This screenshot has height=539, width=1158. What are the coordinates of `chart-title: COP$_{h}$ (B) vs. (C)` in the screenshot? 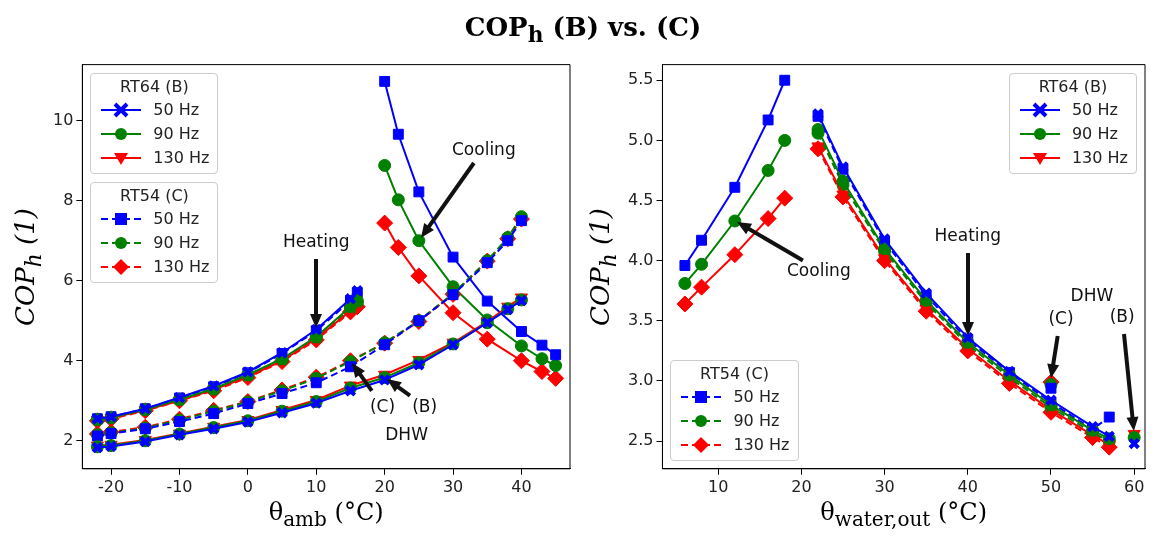 It's located at (583, 30).